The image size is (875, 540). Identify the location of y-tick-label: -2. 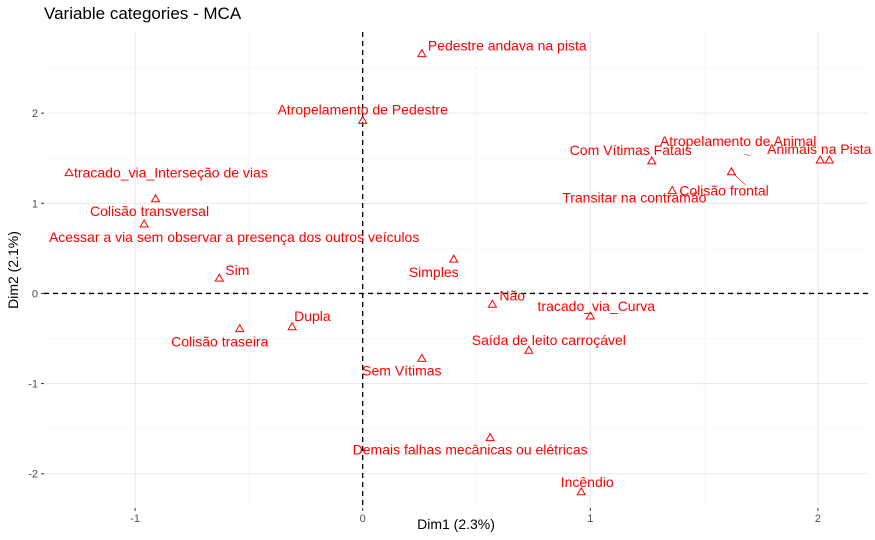
(33, 475).